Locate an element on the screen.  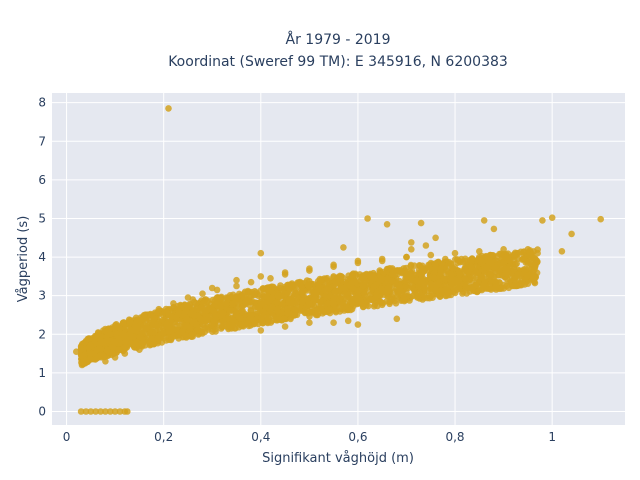
x-tick-label: 0,8 is located at coordinates (454, 437).